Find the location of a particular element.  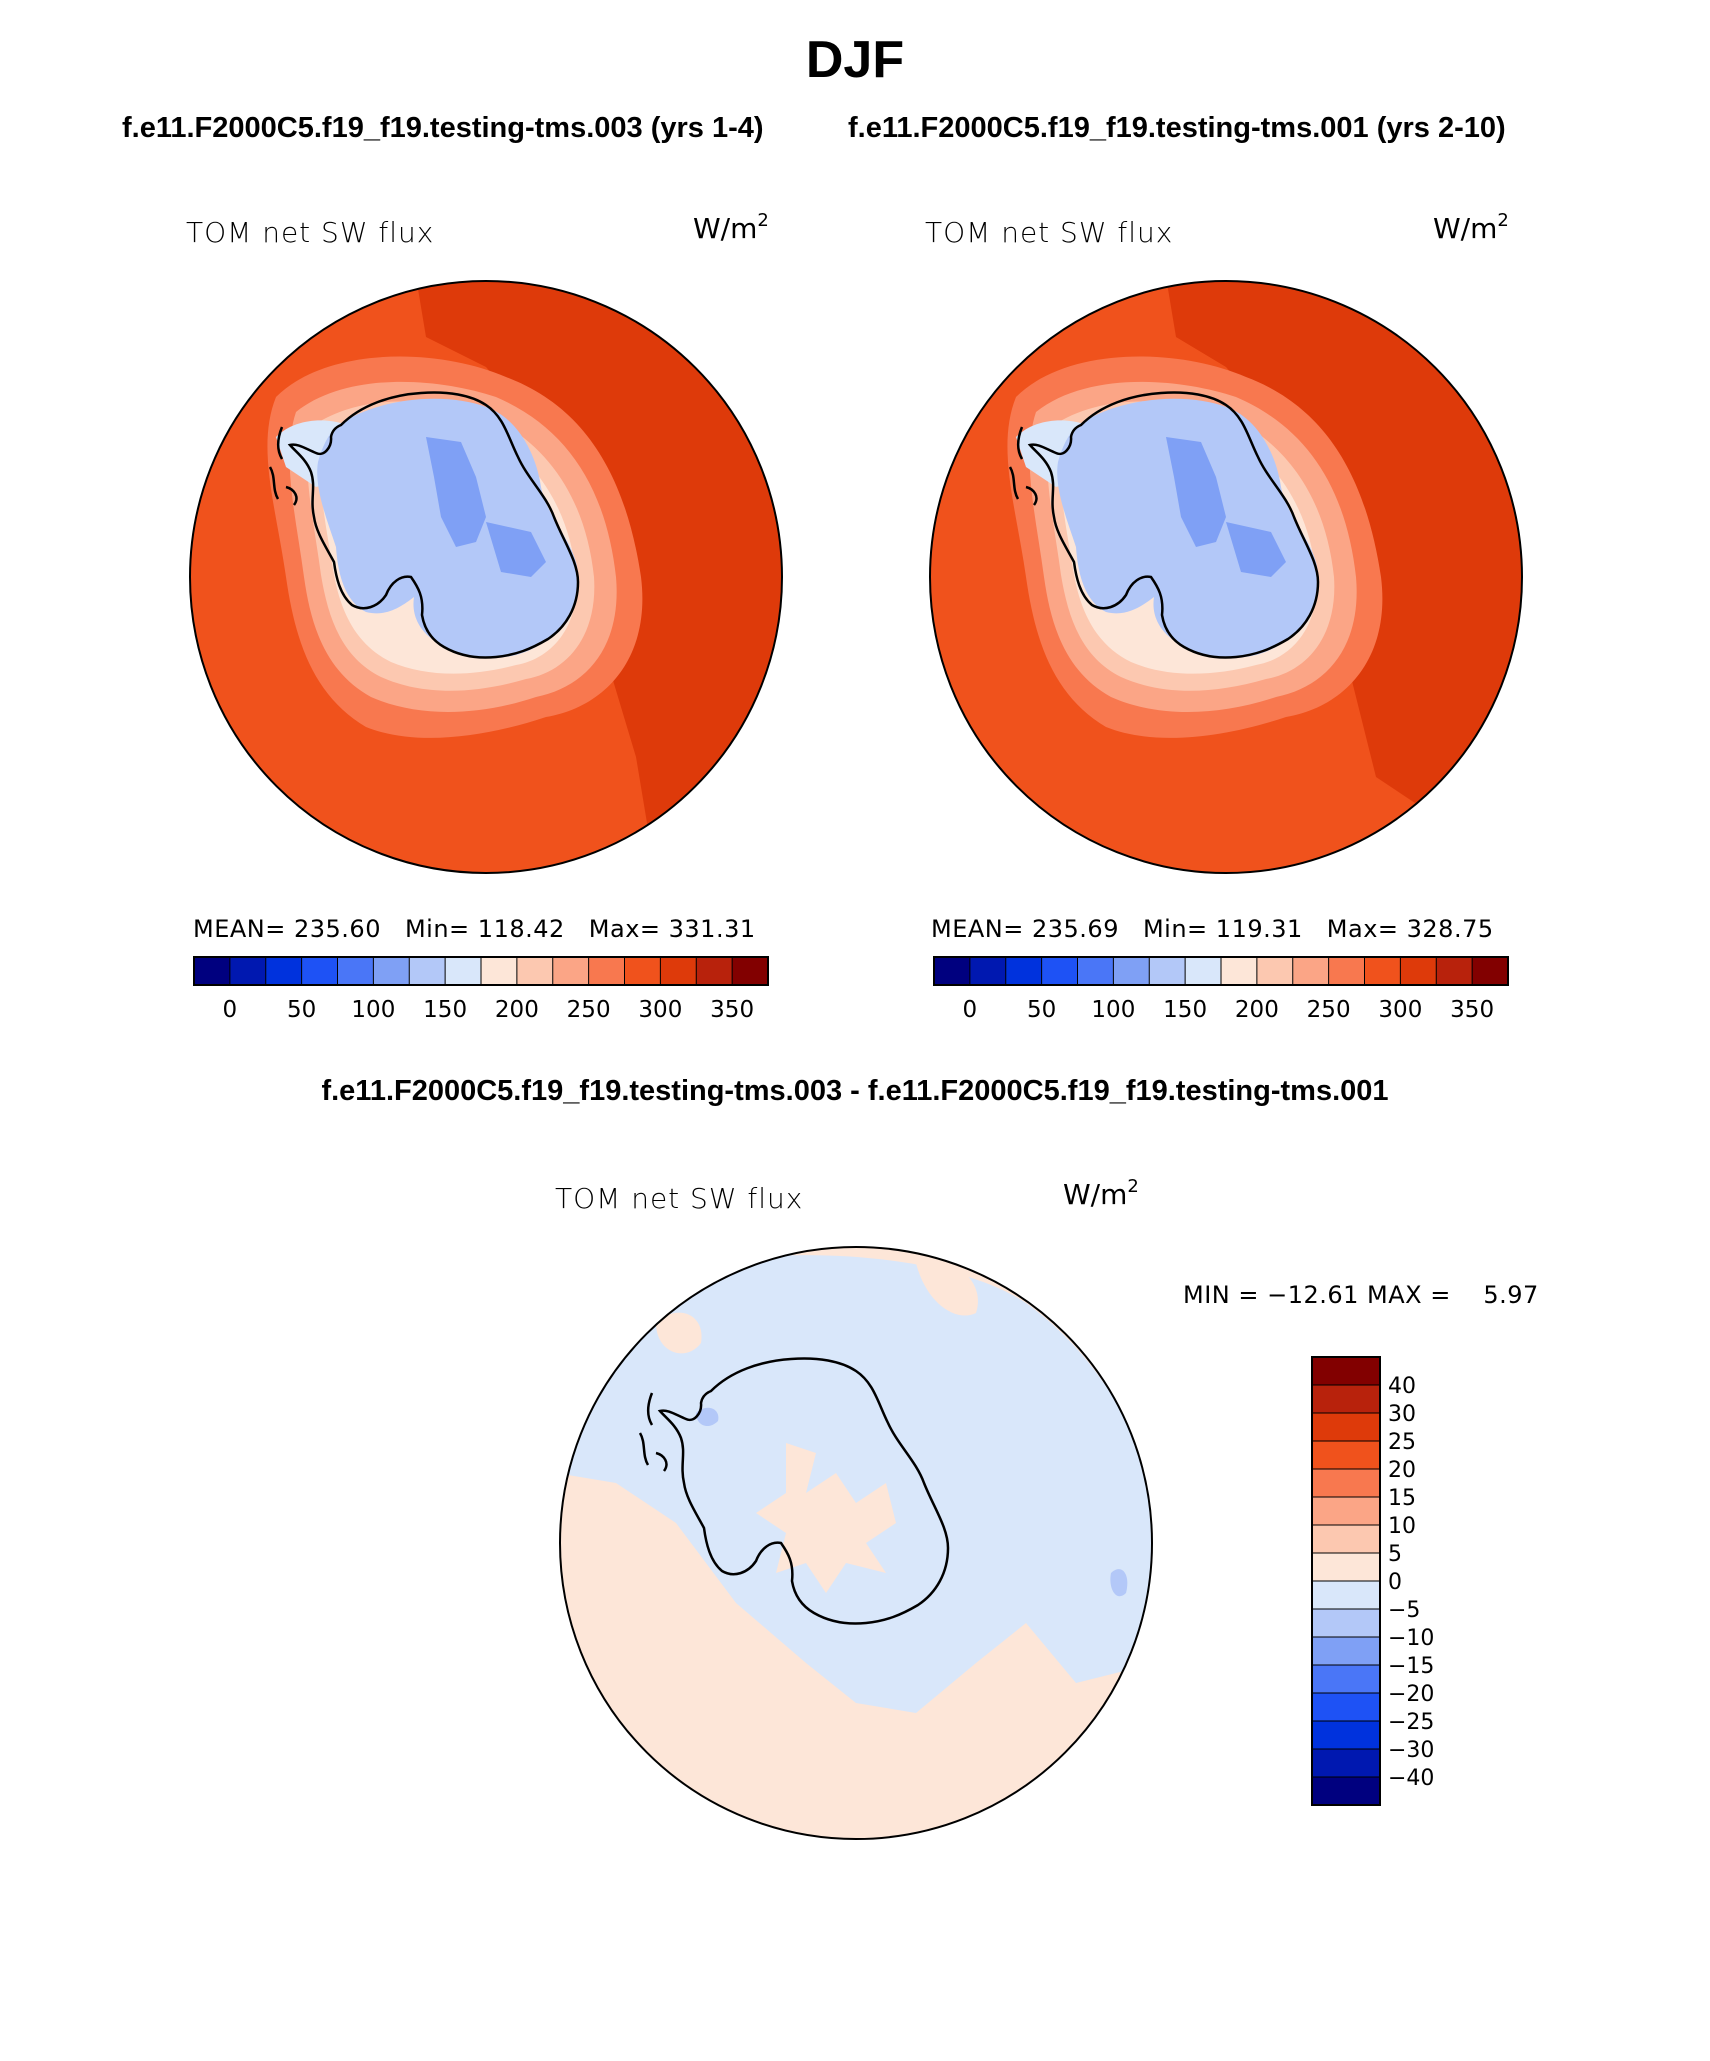

colorbar-tick-label: −30 is located at coordinates (1411, 1750).